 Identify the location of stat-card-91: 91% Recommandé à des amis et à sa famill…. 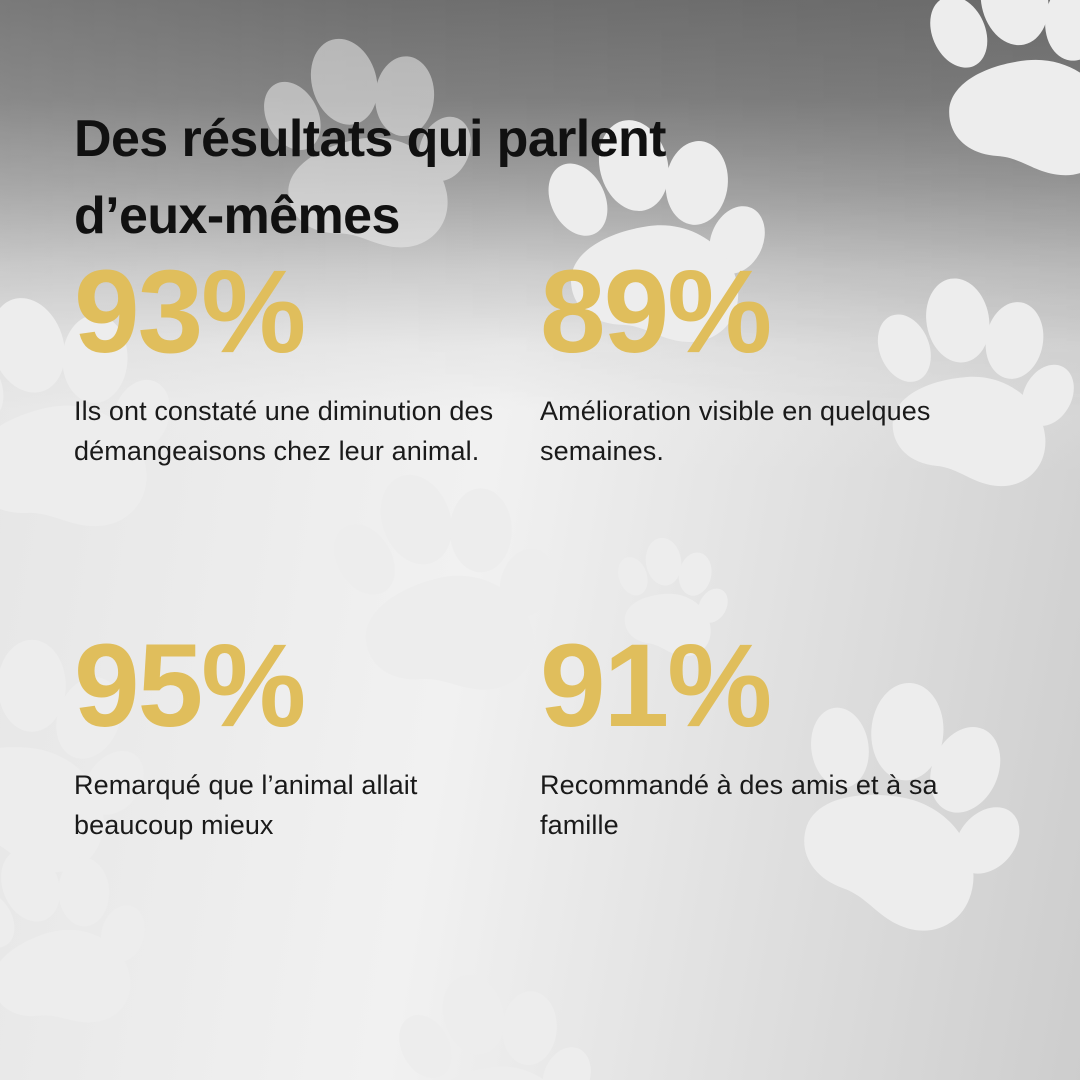
(775, 750).